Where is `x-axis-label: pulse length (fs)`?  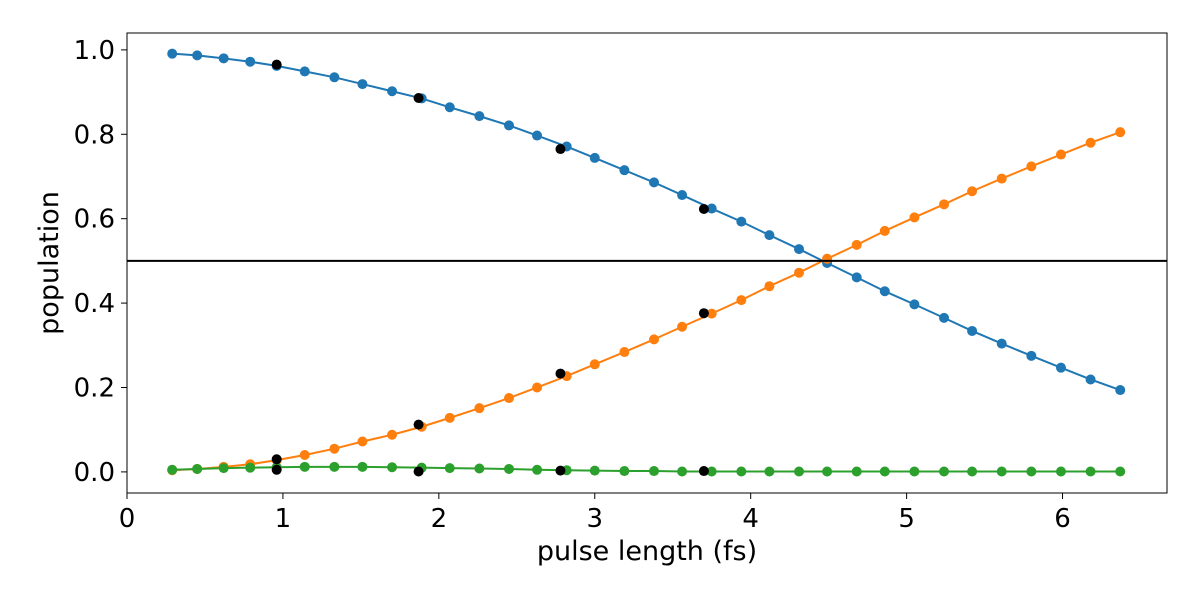
x-axis-label: pulse length (fs) is located at coordinates (647, 551).